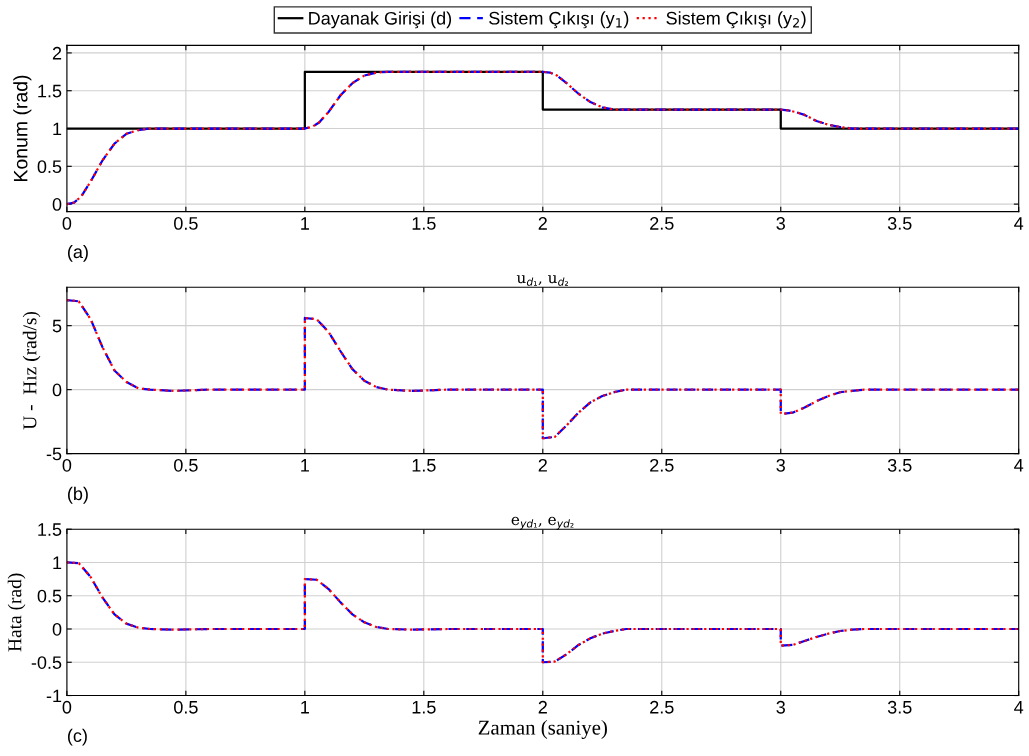 The width and height of the screenshot is (1029, 756). I want to click on legend-label: Dayanak Girişi (d), so click(380, 20).